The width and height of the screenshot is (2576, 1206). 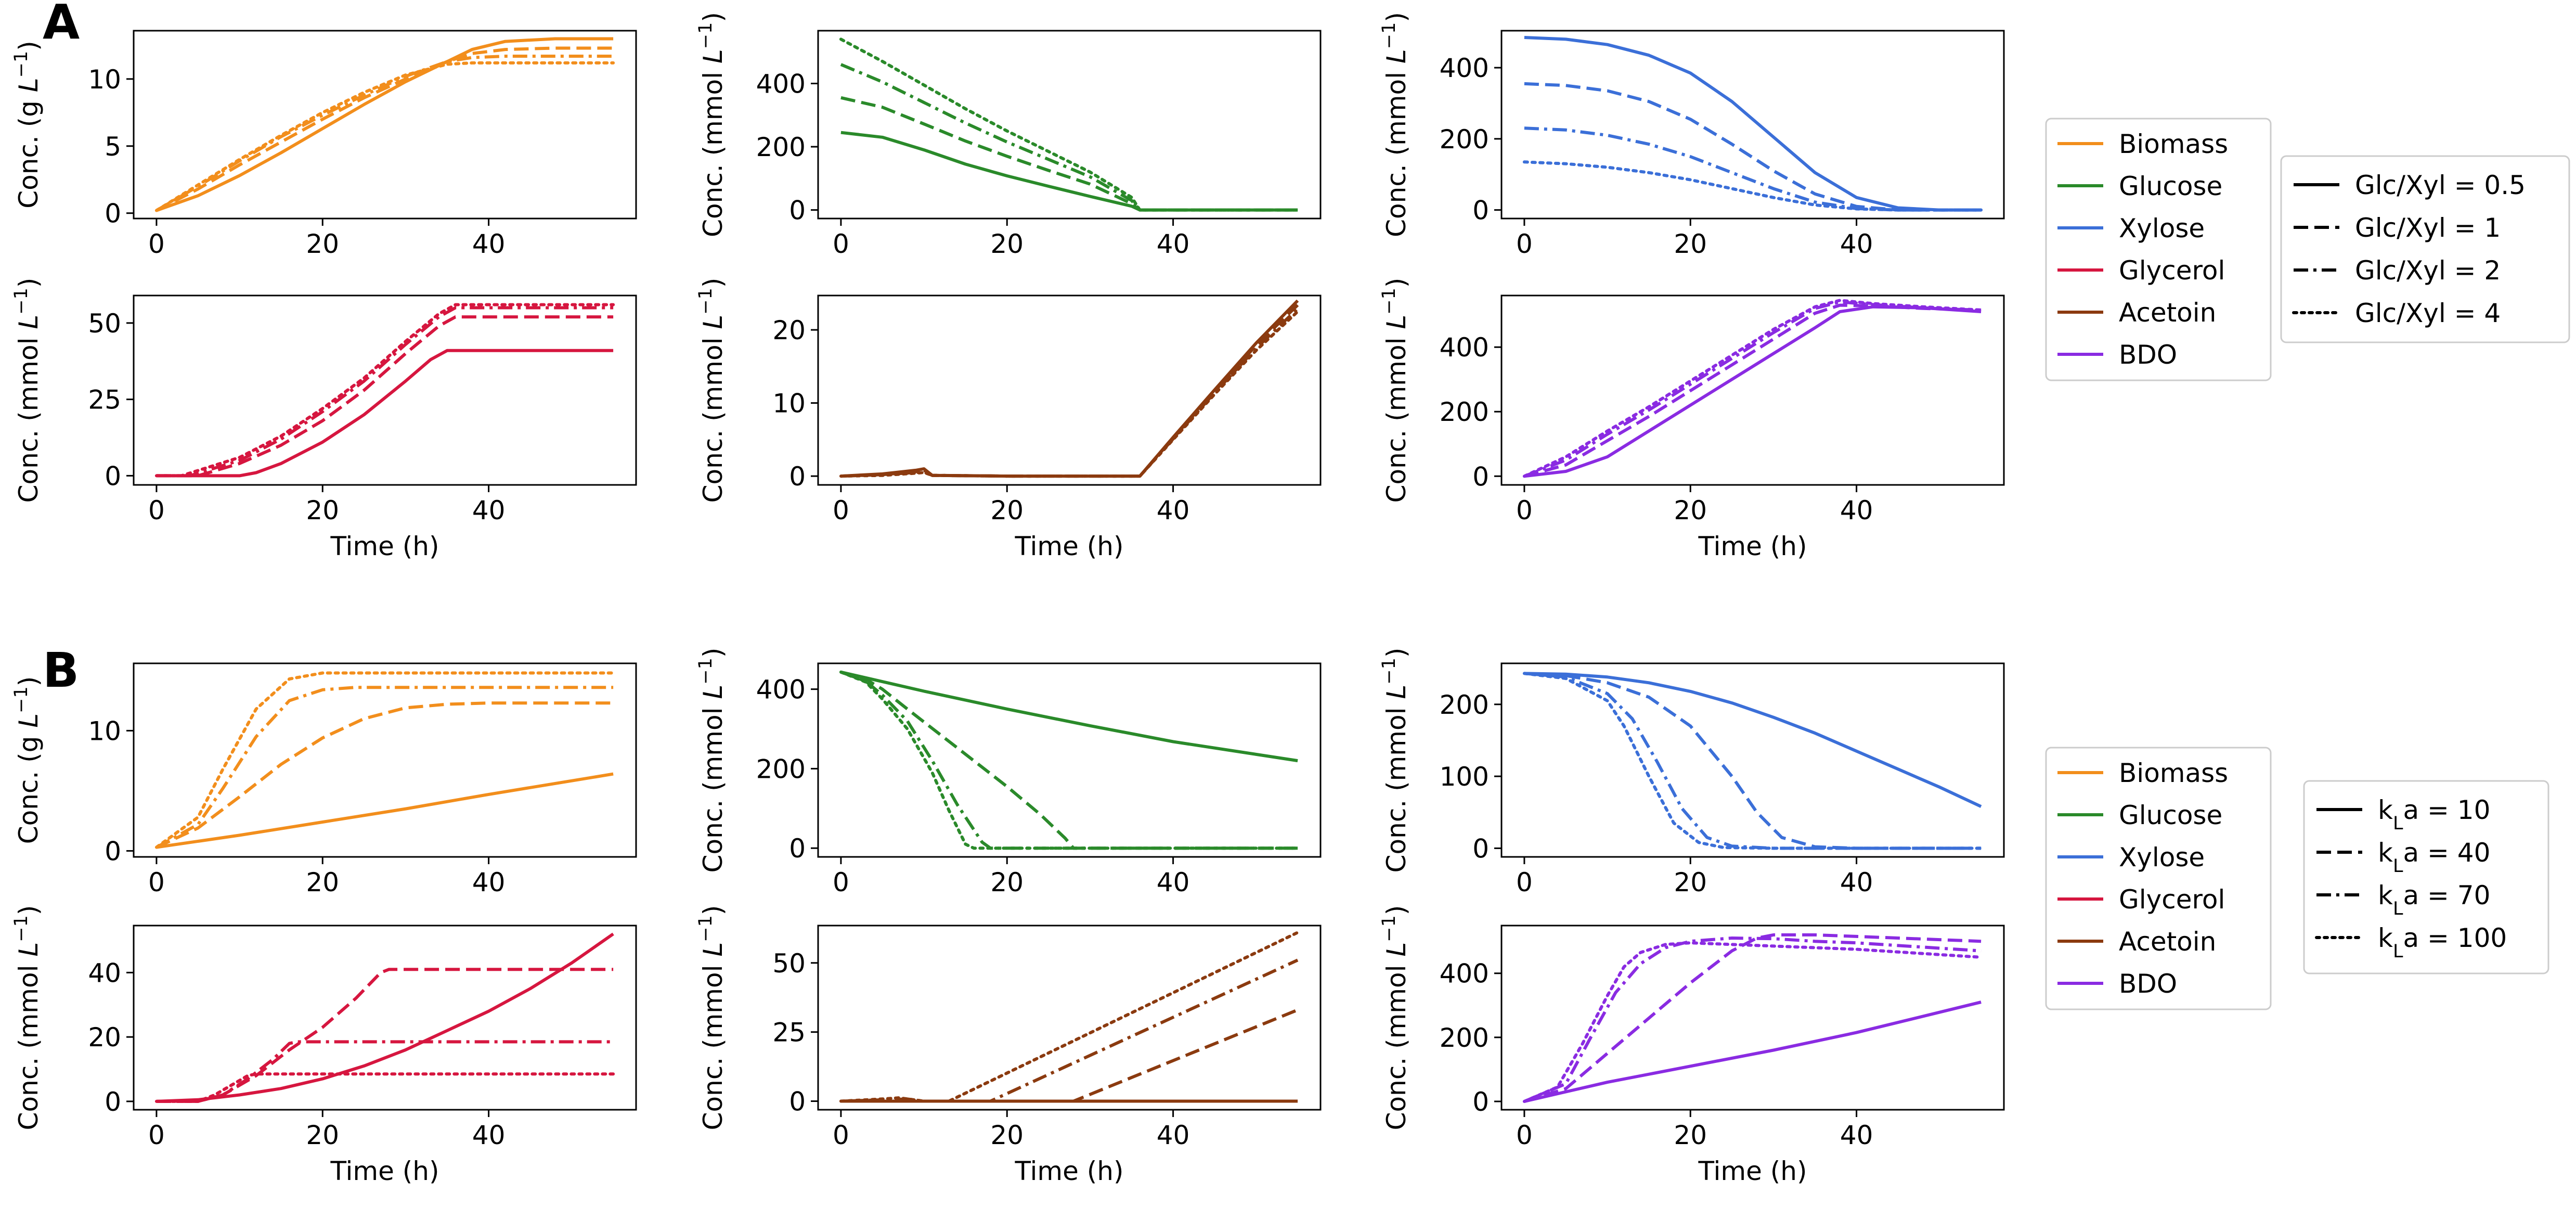 I want to click on legend-entry-glycerol: Glycerol, so click(x=2172, y=270).